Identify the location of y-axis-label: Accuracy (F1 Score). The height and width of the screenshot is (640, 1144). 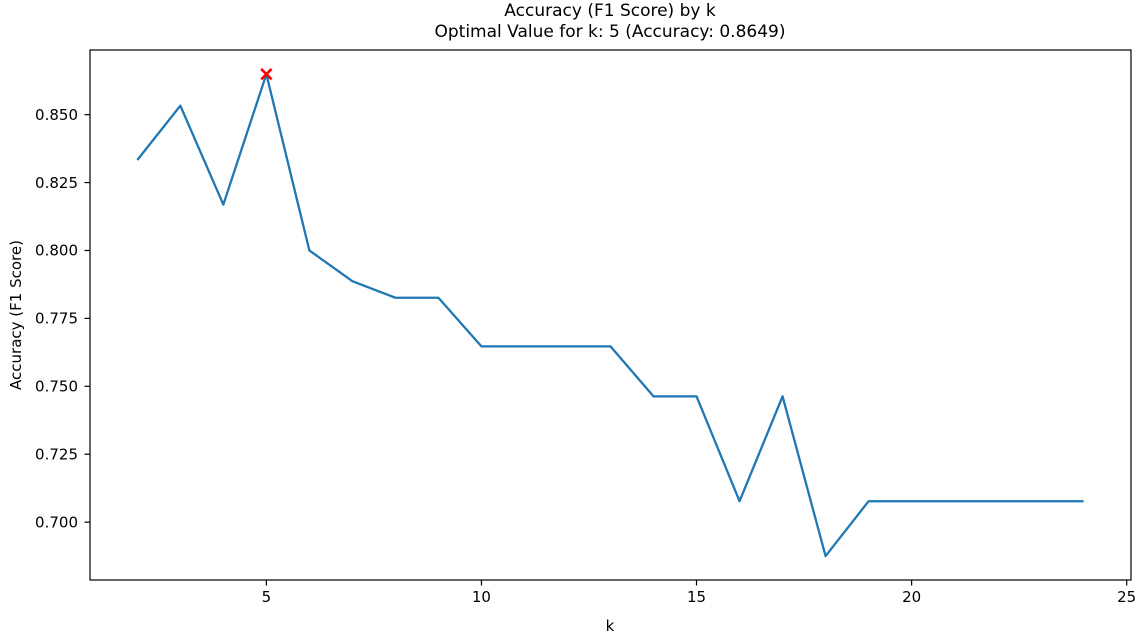
(16, 315).